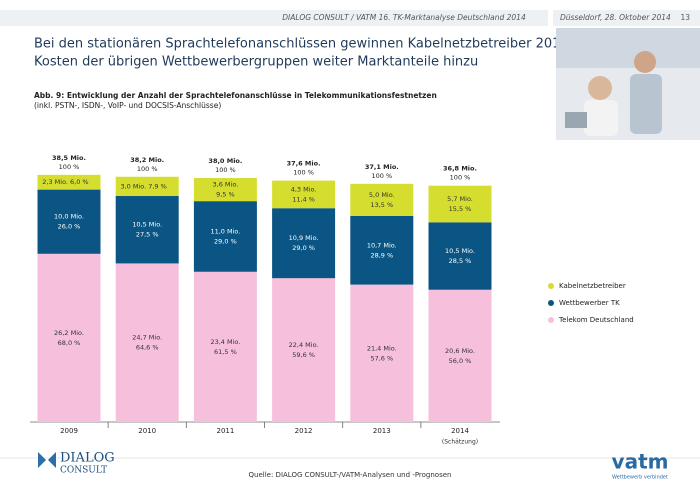  I want to click on value-label: 26,2 Mio., so click(69, 333).